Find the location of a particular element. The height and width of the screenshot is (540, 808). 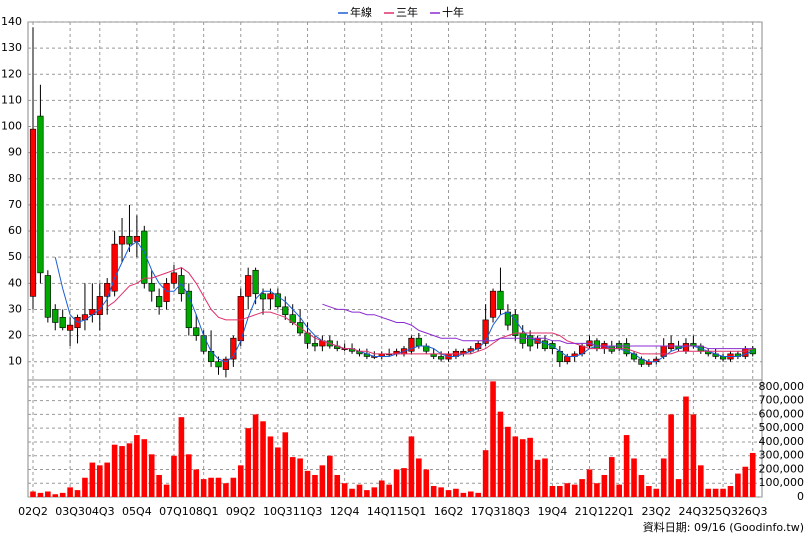

y-tick-label: 80 is located at coordinates (15, 178).